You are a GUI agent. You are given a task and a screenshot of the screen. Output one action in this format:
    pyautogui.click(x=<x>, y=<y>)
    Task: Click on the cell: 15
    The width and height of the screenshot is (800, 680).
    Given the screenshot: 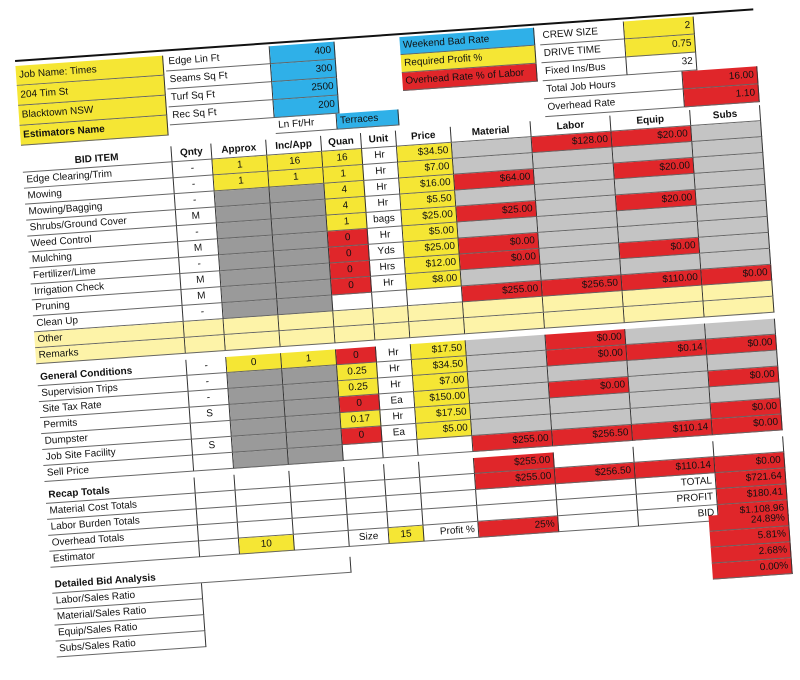 What is the action you would take?
    pyautogui.click(x=406, y=535)
    